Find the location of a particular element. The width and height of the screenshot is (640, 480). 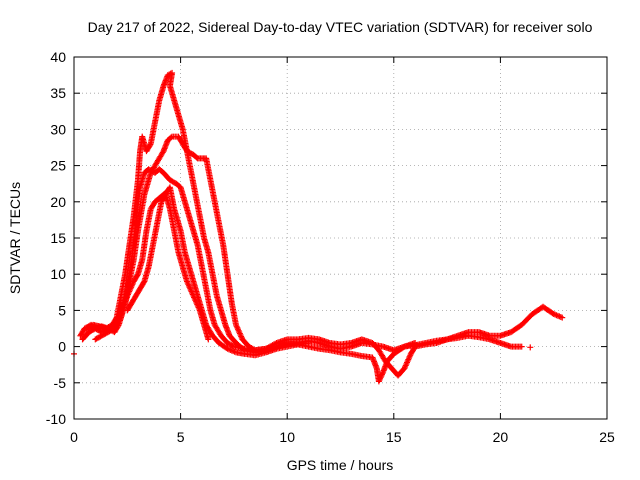

x-tick-label: 25 is located at coordinates (607, 437).